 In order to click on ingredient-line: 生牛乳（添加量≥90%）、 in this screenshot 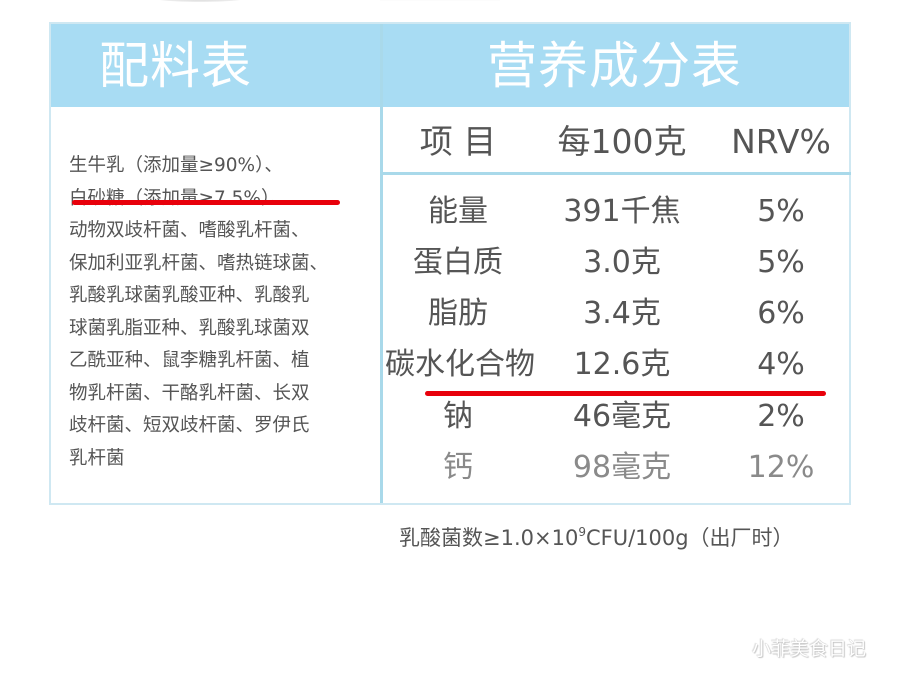, I will do `click(176, 165)`.